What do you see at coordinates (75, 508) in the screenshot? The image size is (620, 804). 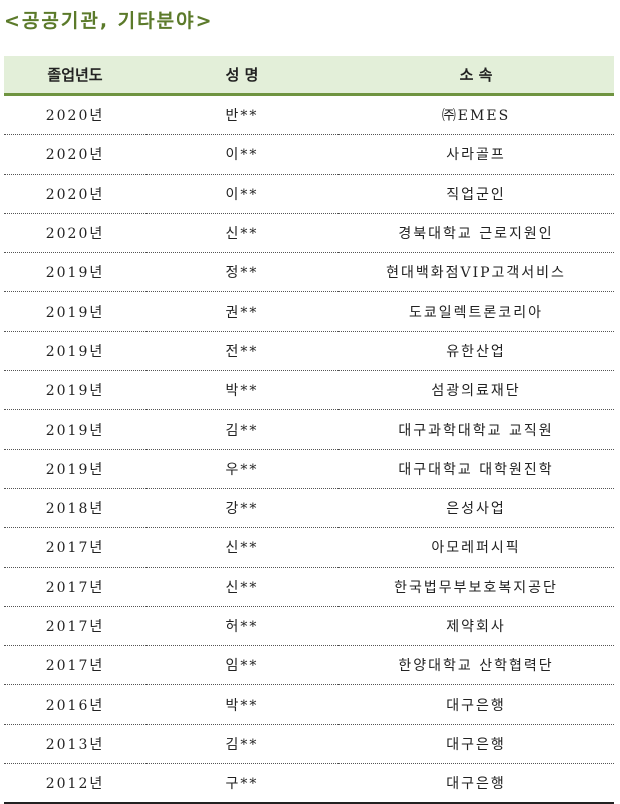 I see `cell-year: 2018년` at bounding box center [75, 508].